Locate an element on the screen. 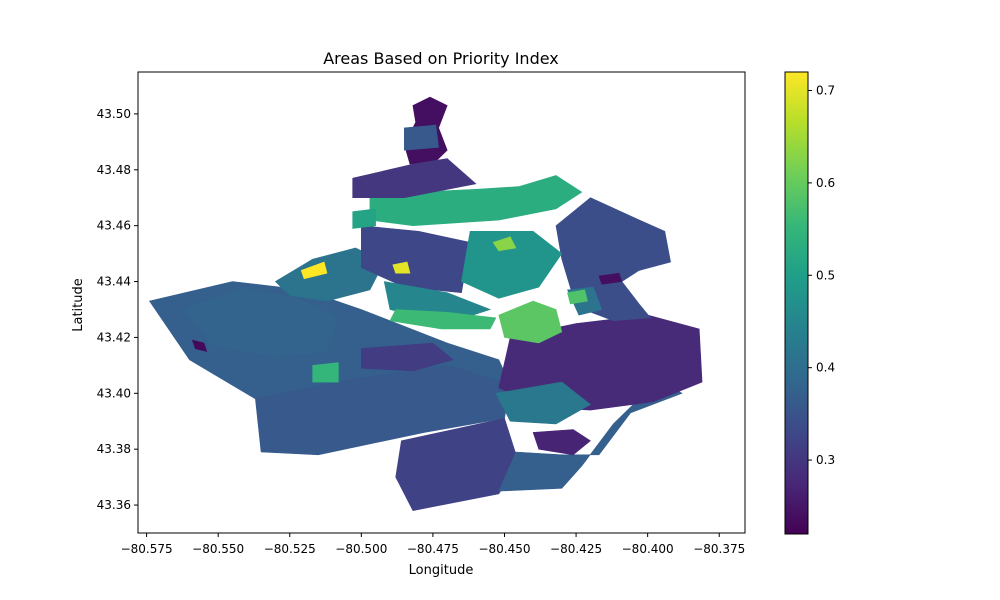 The height and width of the screenshot is (600, 1000). region-yellow-patch-center is located at coordinates (401, 267).